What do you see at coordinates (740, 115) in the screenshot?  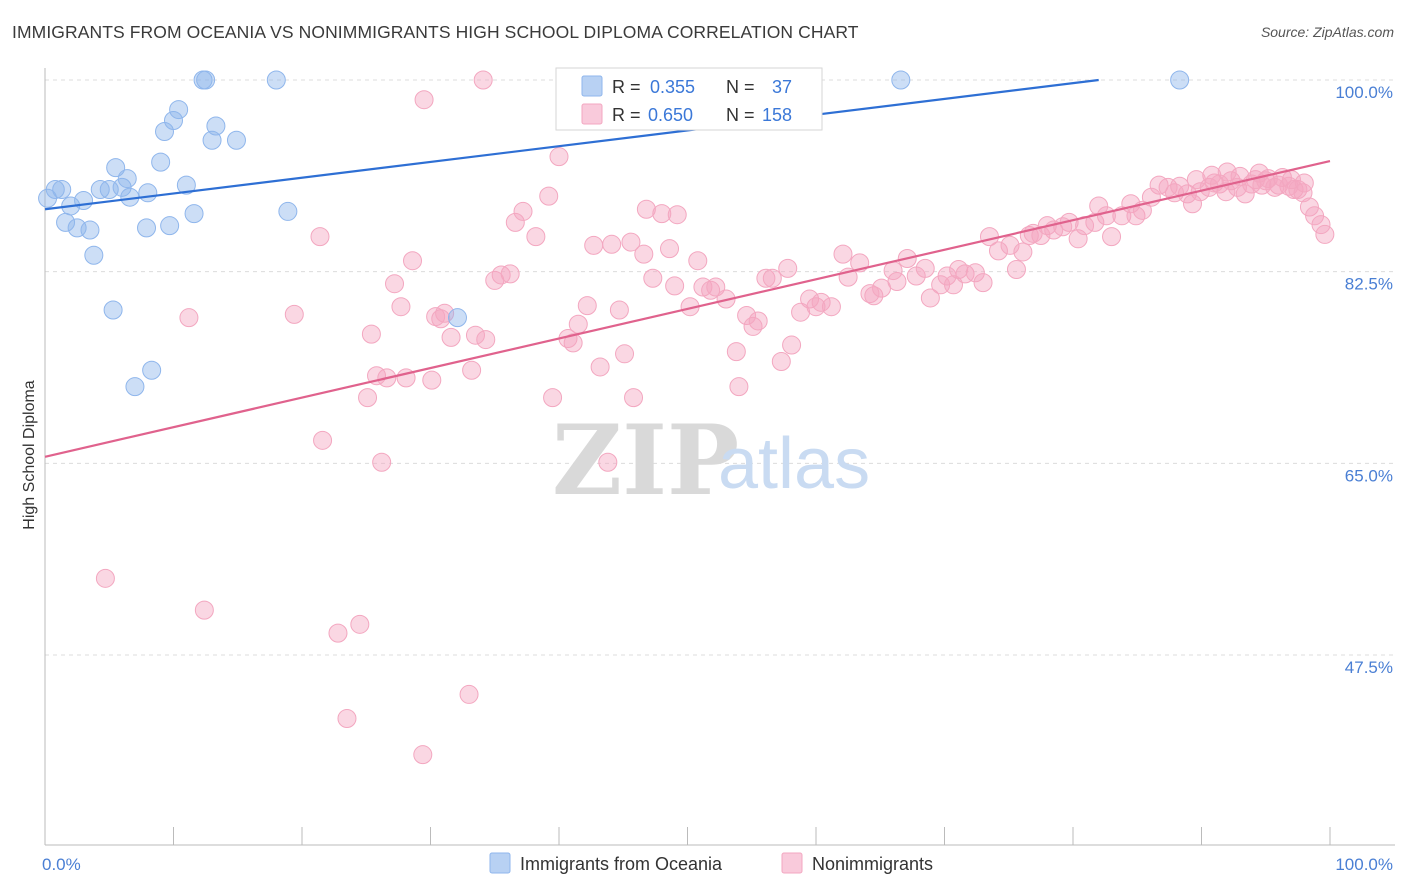 I see `legend-n-label-nonimmigrants: N =` at bounding box center [740, 115].